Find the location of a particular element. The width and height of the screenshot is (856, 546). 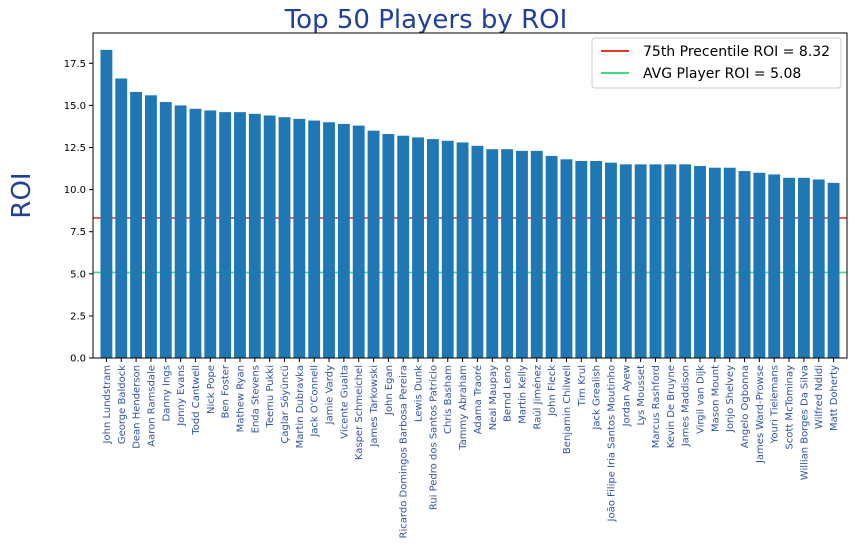

x-tick-label: Martin Kelly is located at coordinates (522, 394).